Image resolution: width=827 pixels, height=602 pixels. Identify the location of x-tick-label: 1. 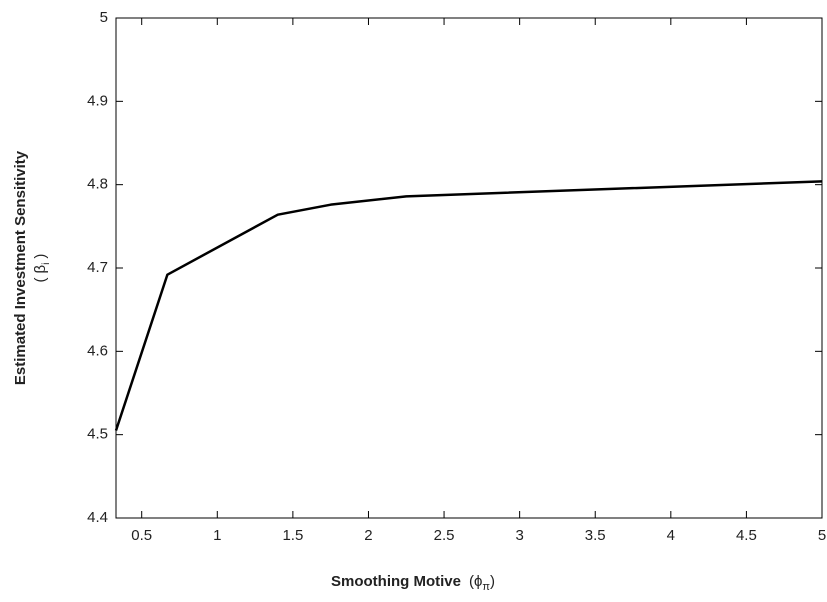
(217, 535).